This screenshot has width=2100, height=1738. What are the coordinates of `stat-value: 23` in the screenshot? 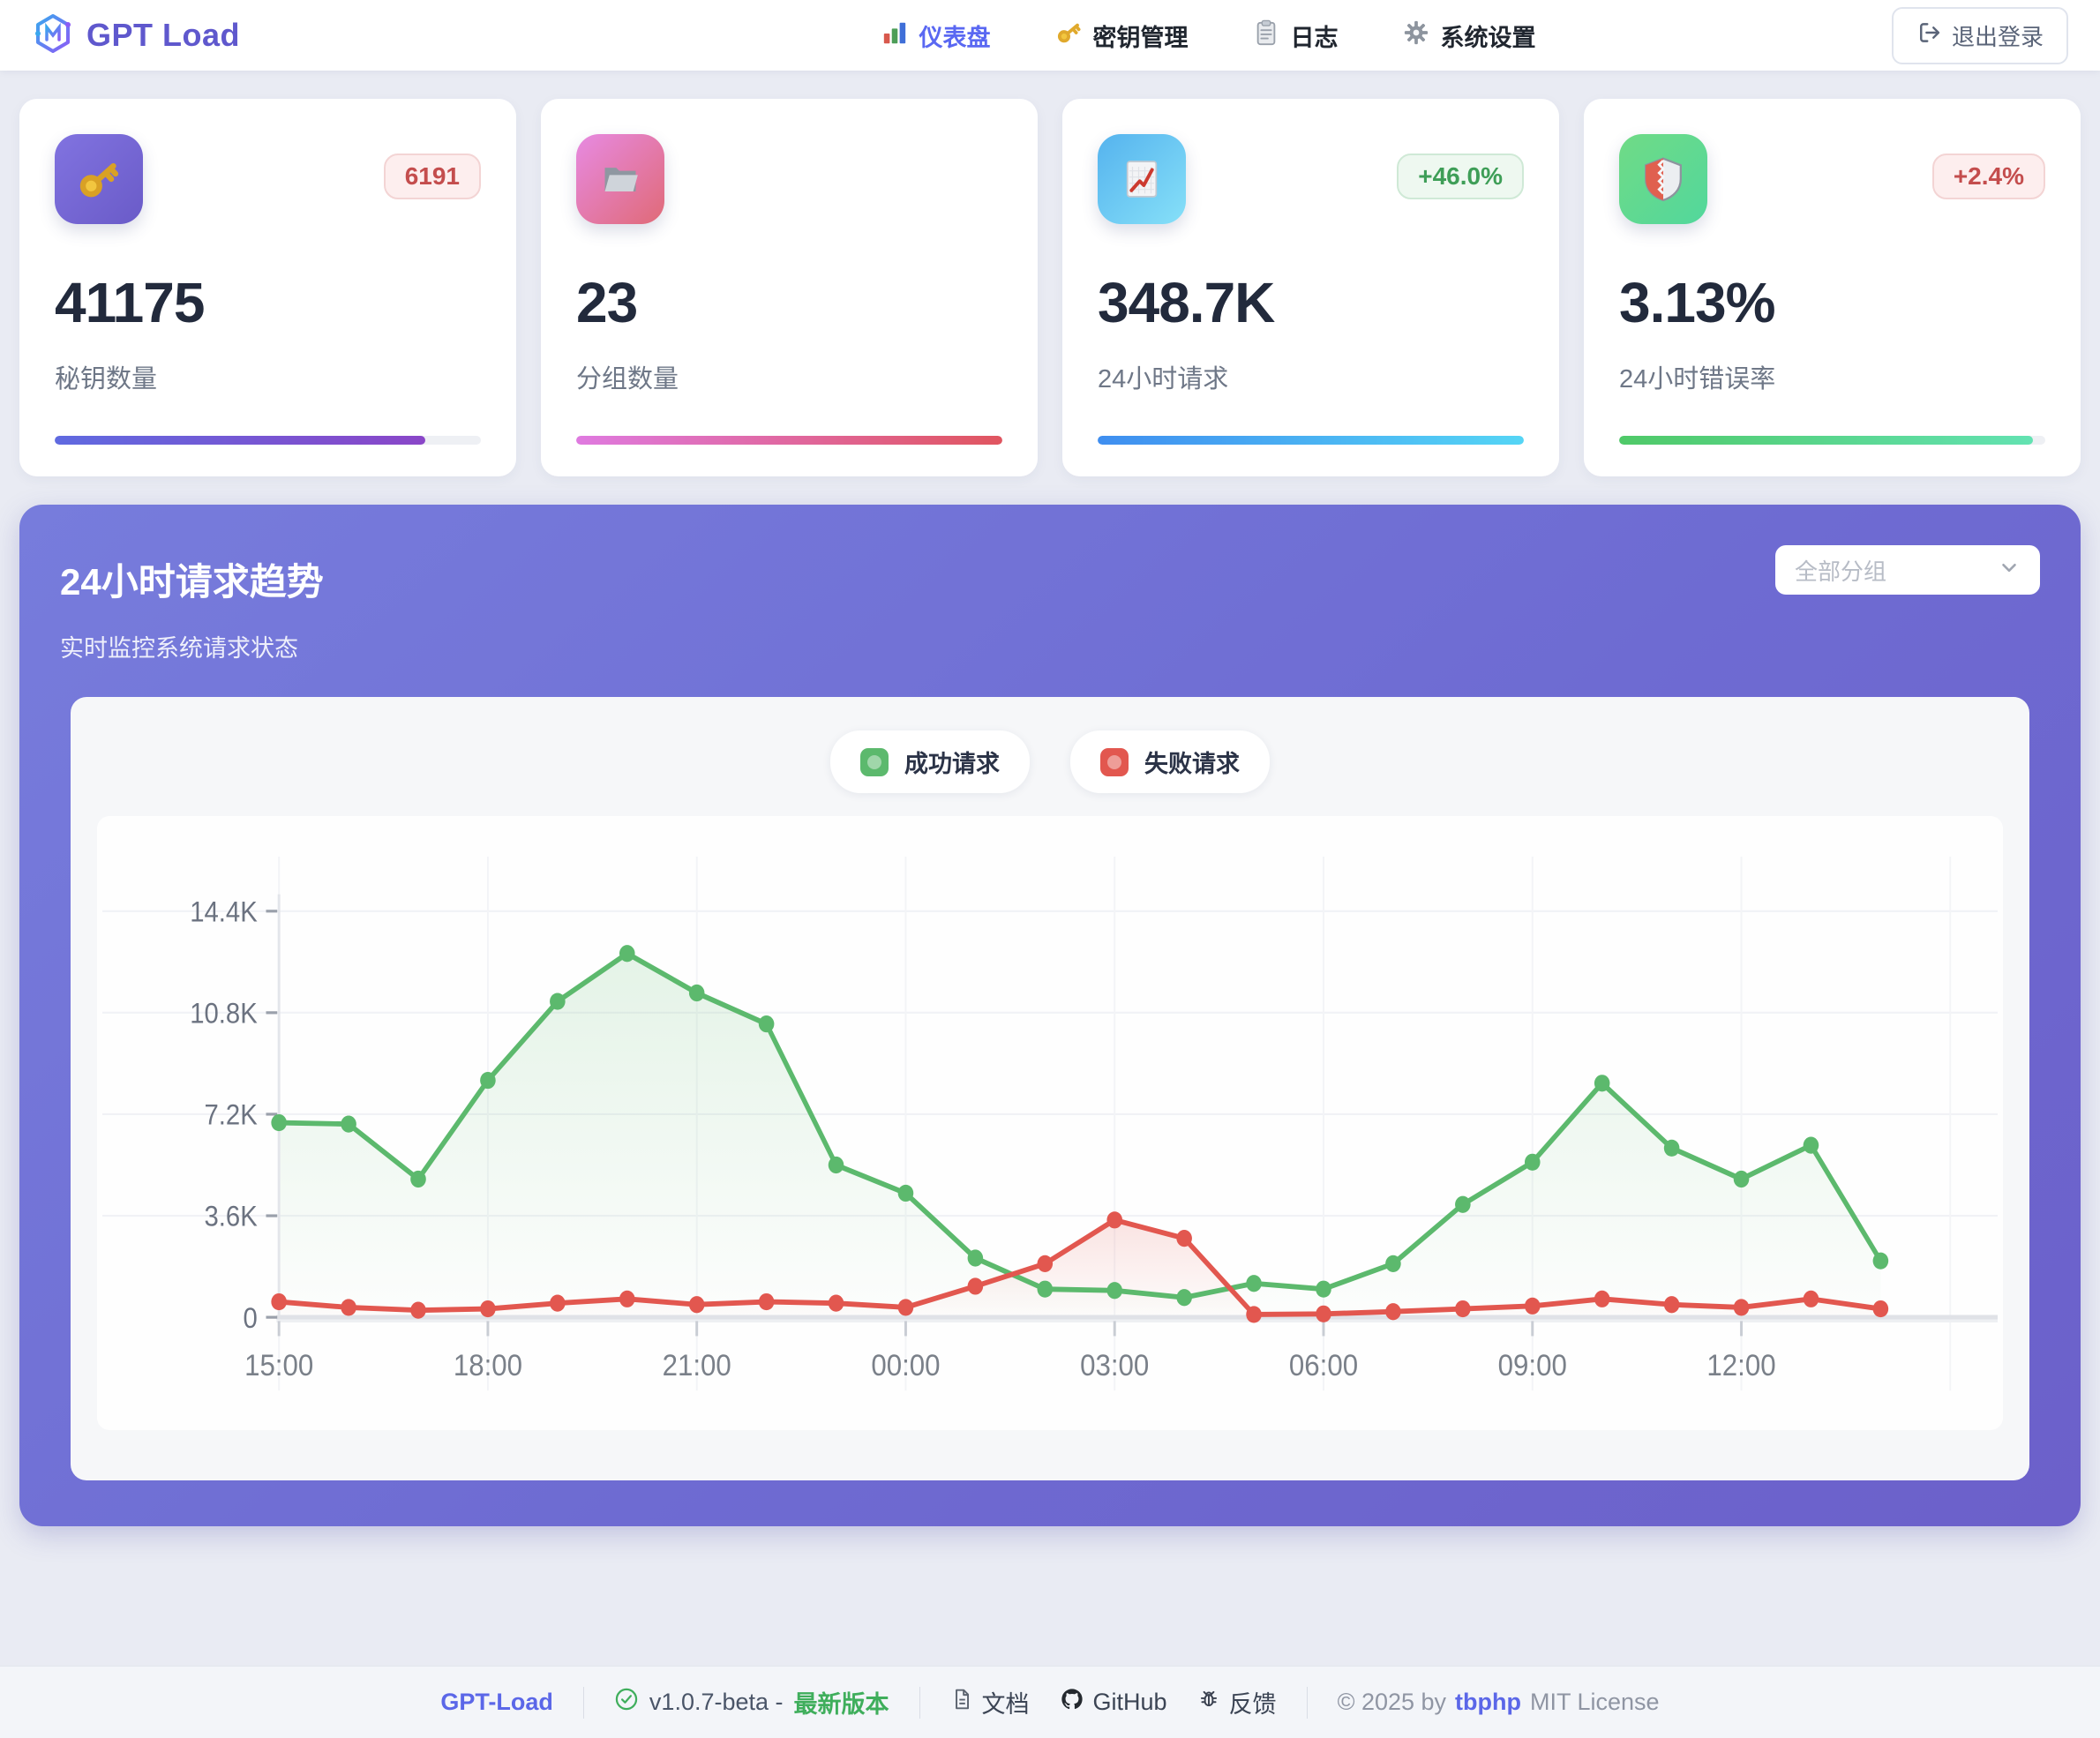 It's located at (607, 302).